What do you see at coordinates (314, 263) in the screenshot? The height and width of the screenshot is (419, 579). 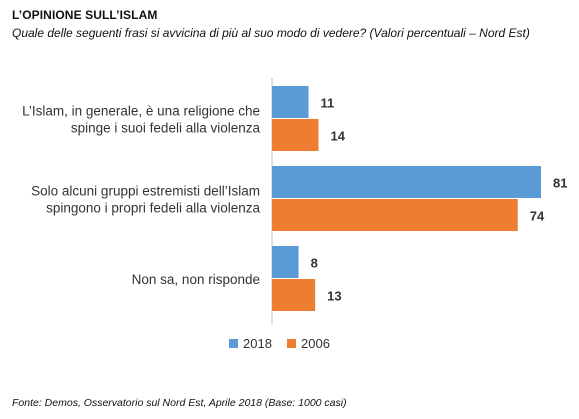 I see `data-label: 8` at bounding box center [314, 263].